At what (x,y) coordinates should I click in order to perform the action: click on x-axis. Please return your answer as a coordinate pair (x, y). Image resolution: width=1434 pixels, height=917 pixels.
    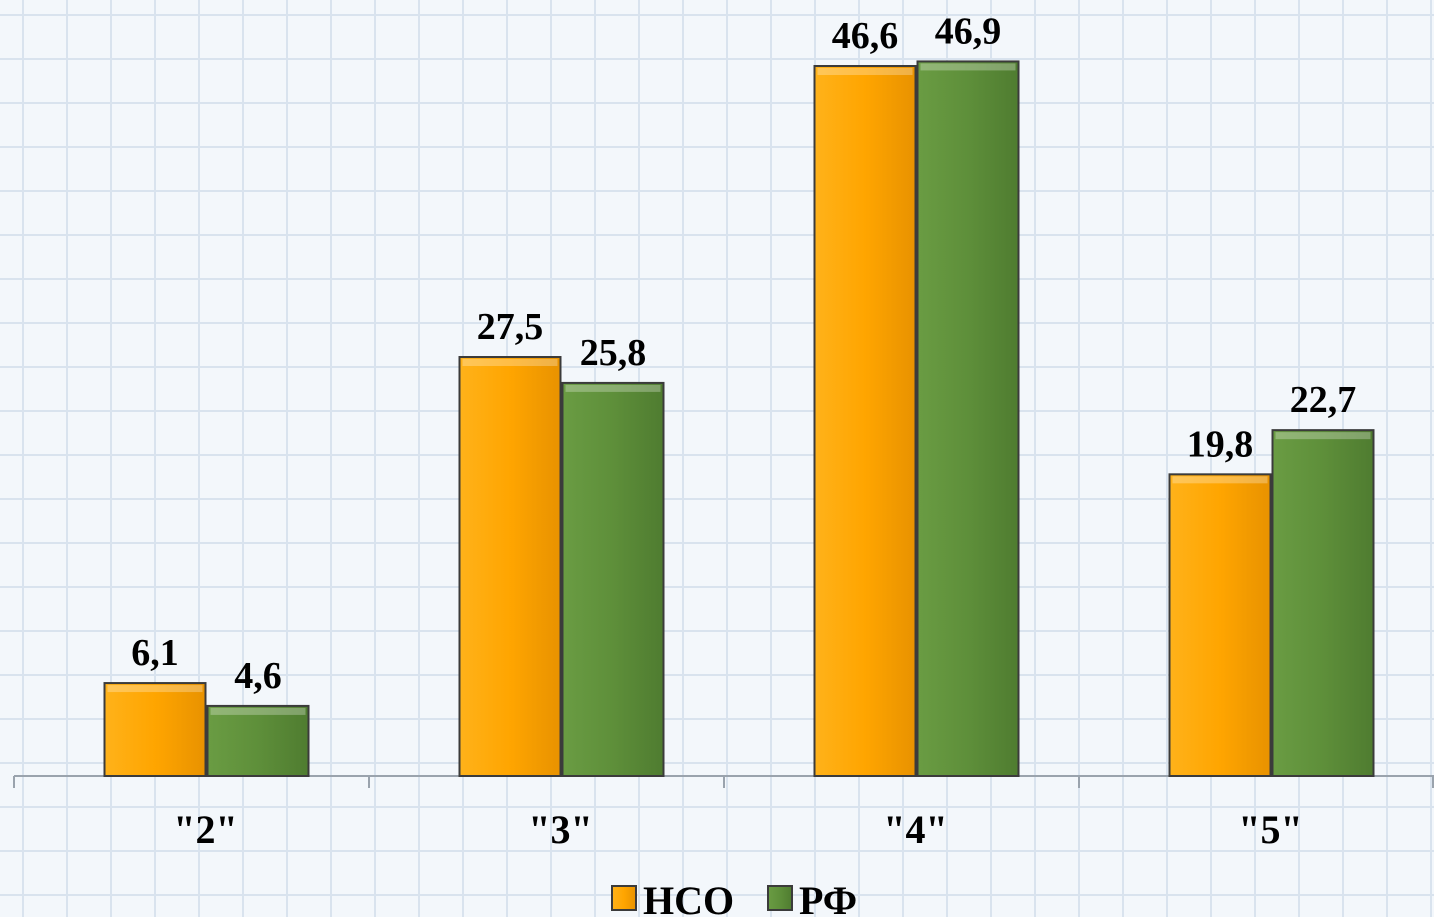
    Looking at the image, I should click on (723, 781).